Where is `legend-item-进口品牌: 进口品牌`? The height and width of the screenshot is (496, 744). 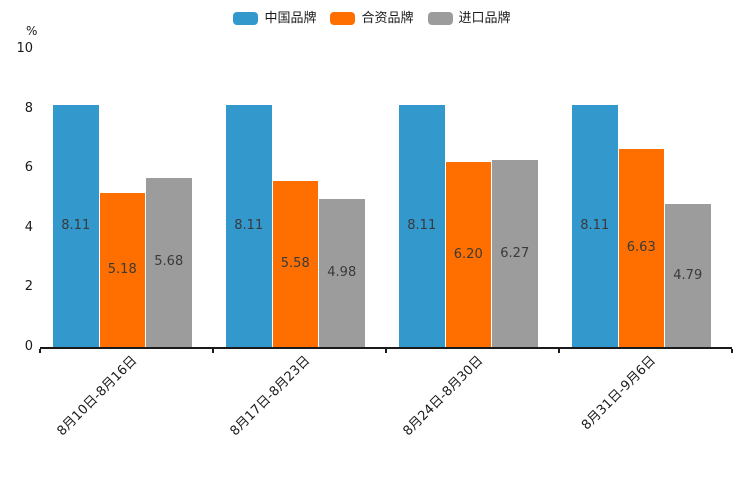
legend-item-进口品牌: 进口品牌 is located at coordinates (469, 18).